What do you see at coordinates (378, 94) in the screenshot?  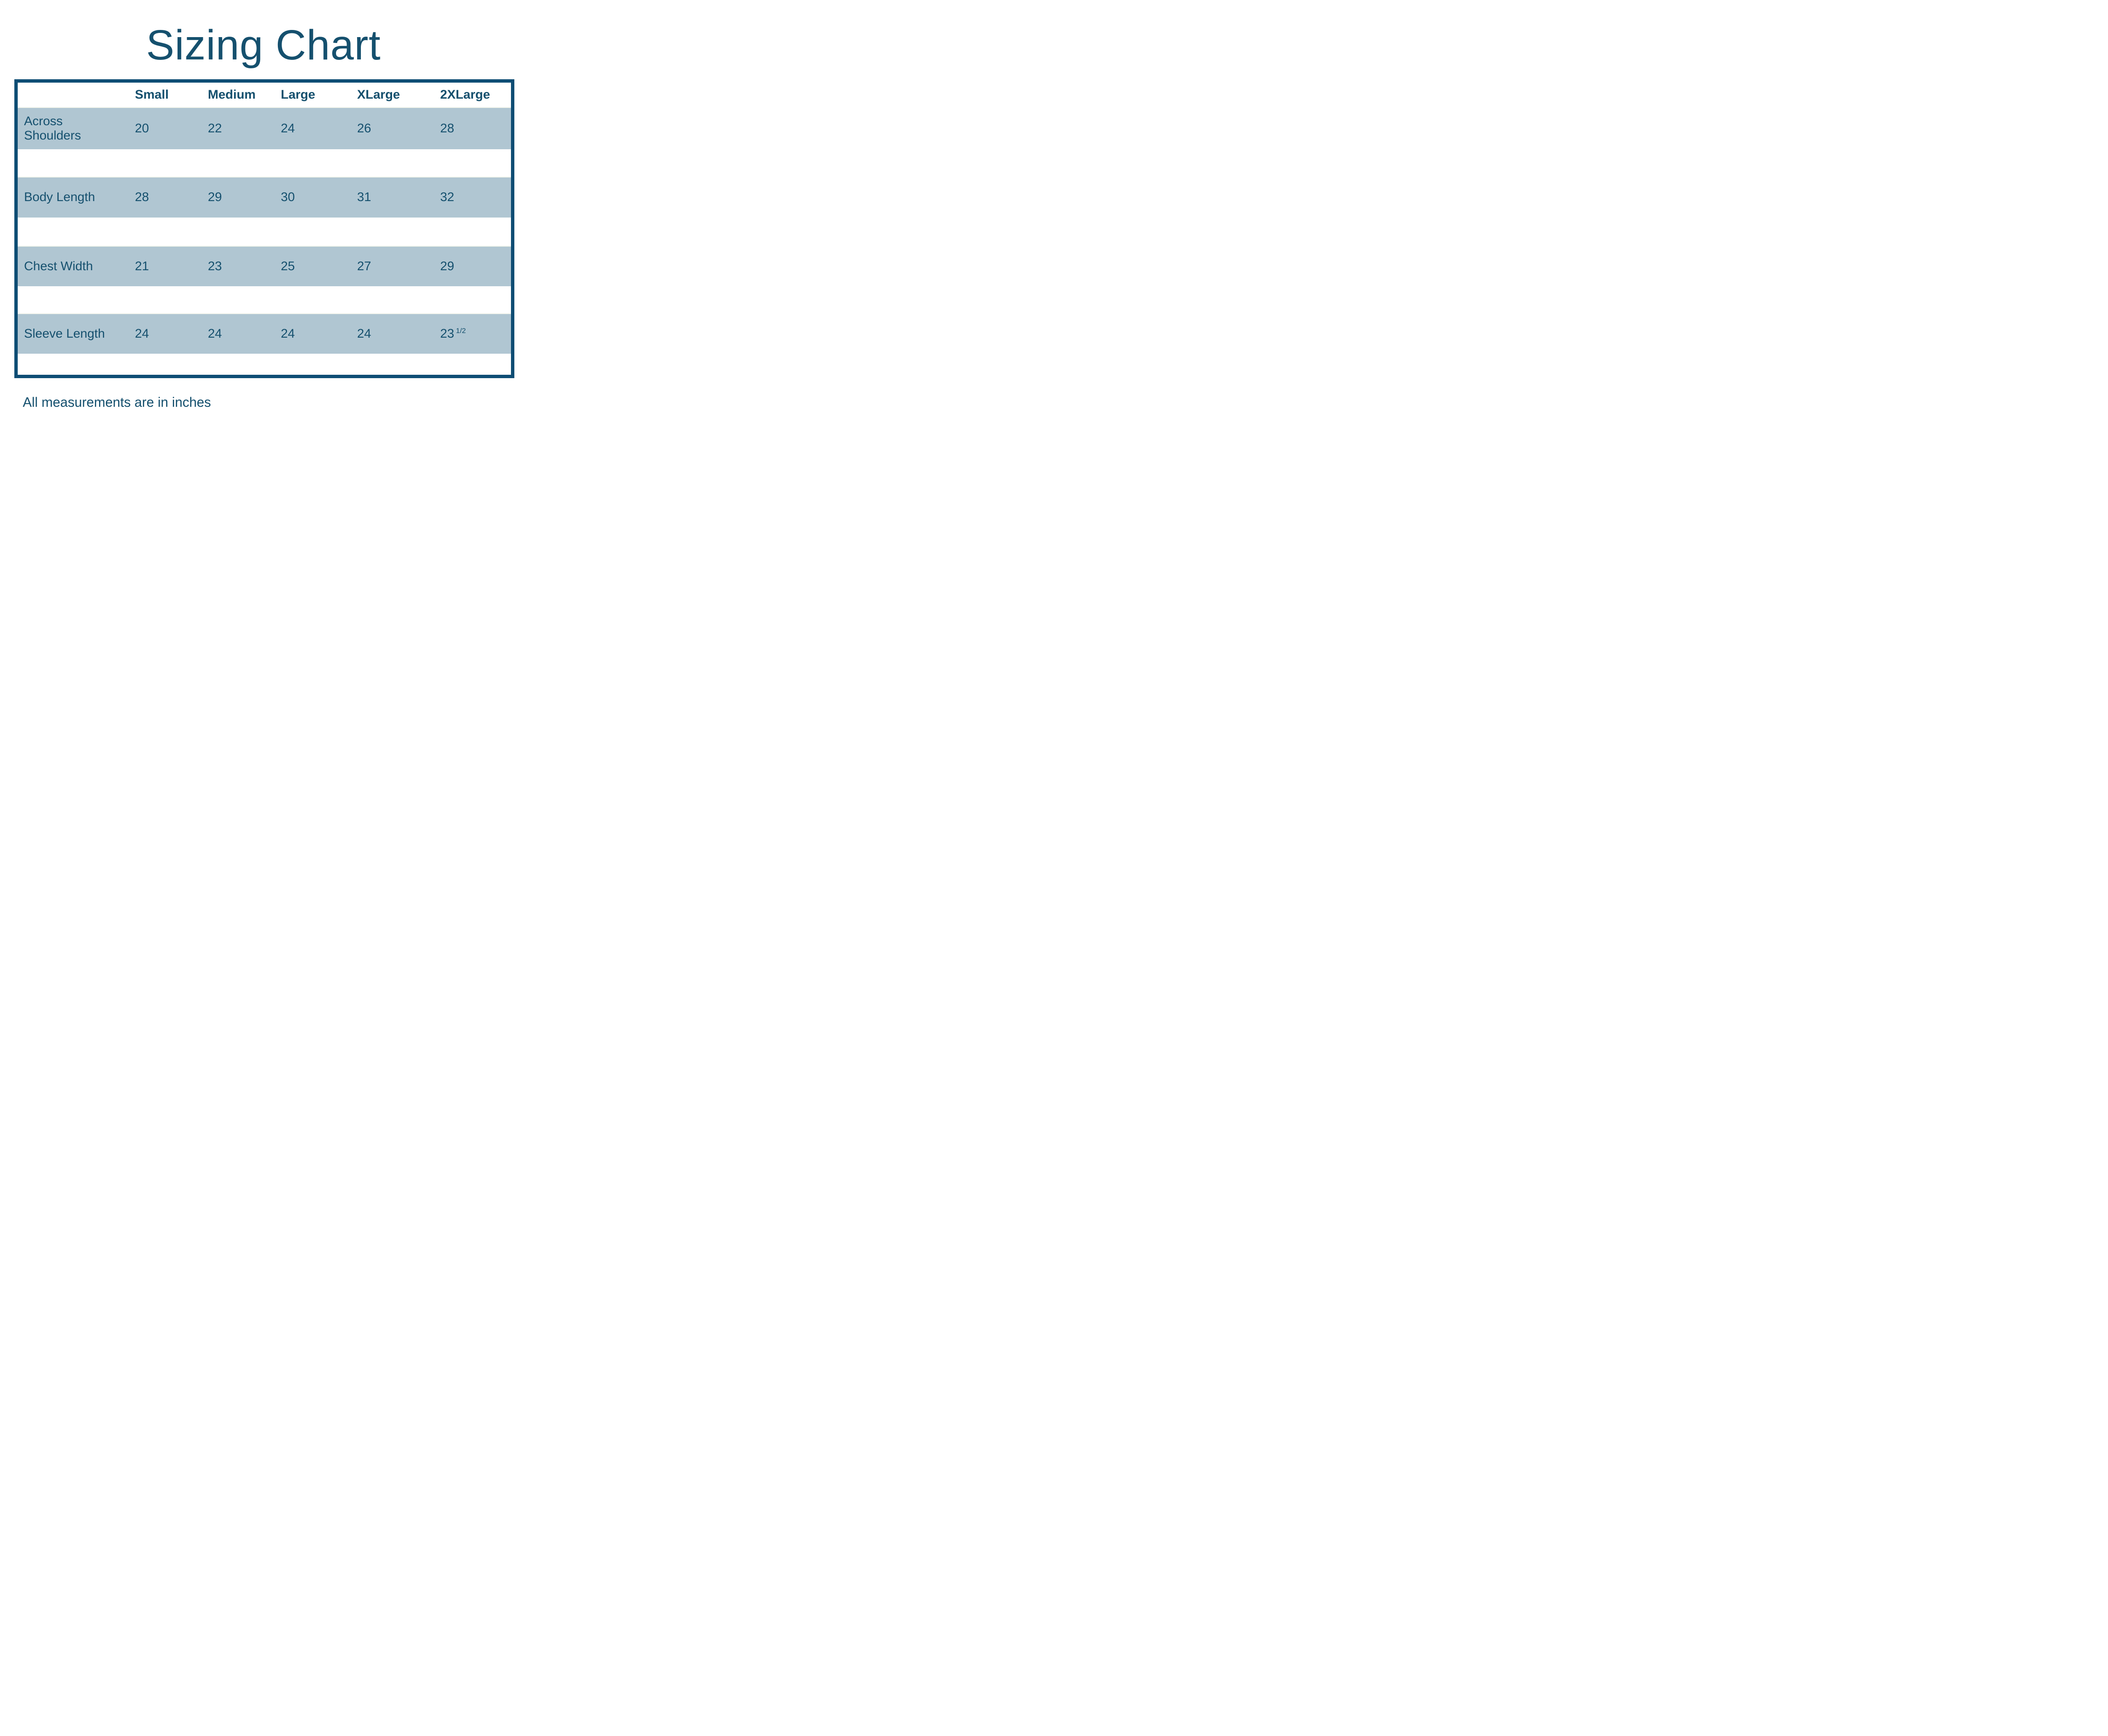 I see `column-header-xlarge: XLarge` at bounding box center [378, 94].